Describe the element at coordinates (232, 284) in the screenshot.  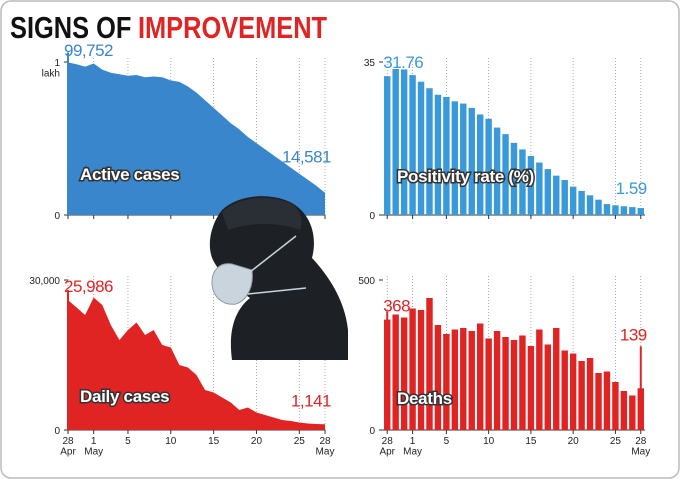
I see `mask` at that location.